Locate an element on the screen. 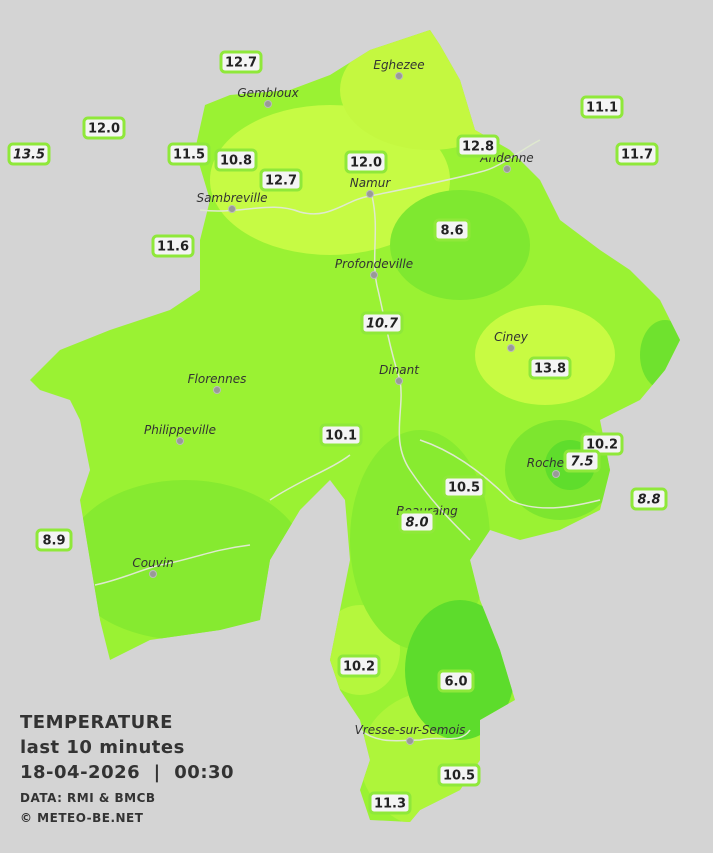 Image resolution: width=713 pixels, height=853 pixels. city-name: Eghezee is located at coordinates (398, 65).